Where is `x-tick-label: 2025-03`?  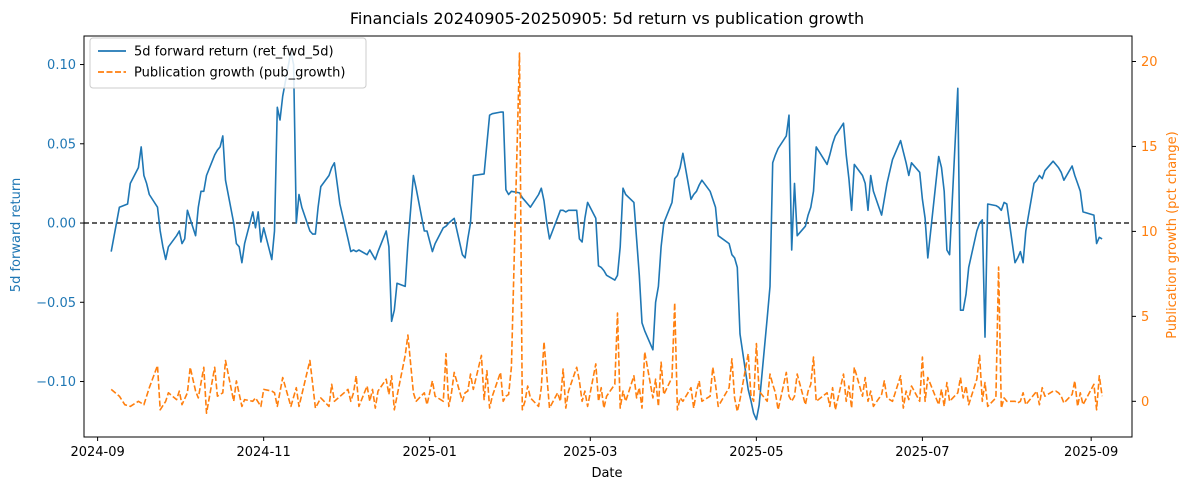 x-tick-label: 2025-03 is located at coordinates (590, 452).